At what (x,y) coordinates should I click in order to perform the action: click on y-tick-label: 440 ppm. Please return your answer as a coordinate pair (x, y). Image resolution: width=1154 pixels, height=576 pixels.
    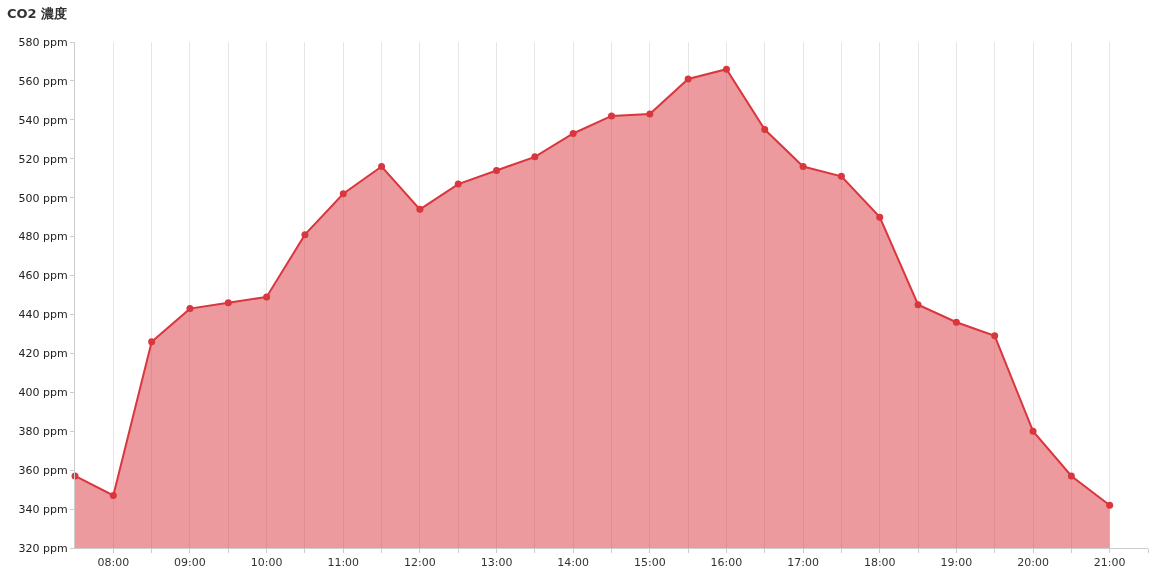
    Looking at the image, I should click on (43, 315).